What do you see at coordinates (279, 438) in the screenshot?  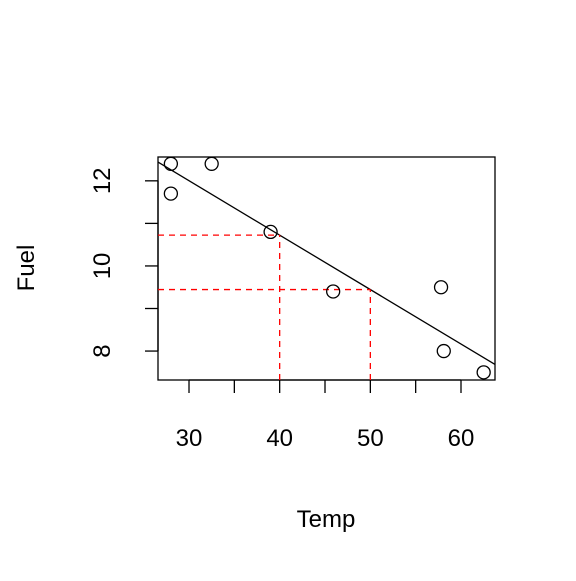 I see `x-tick-label: 40` at bounding box center [279, 438].